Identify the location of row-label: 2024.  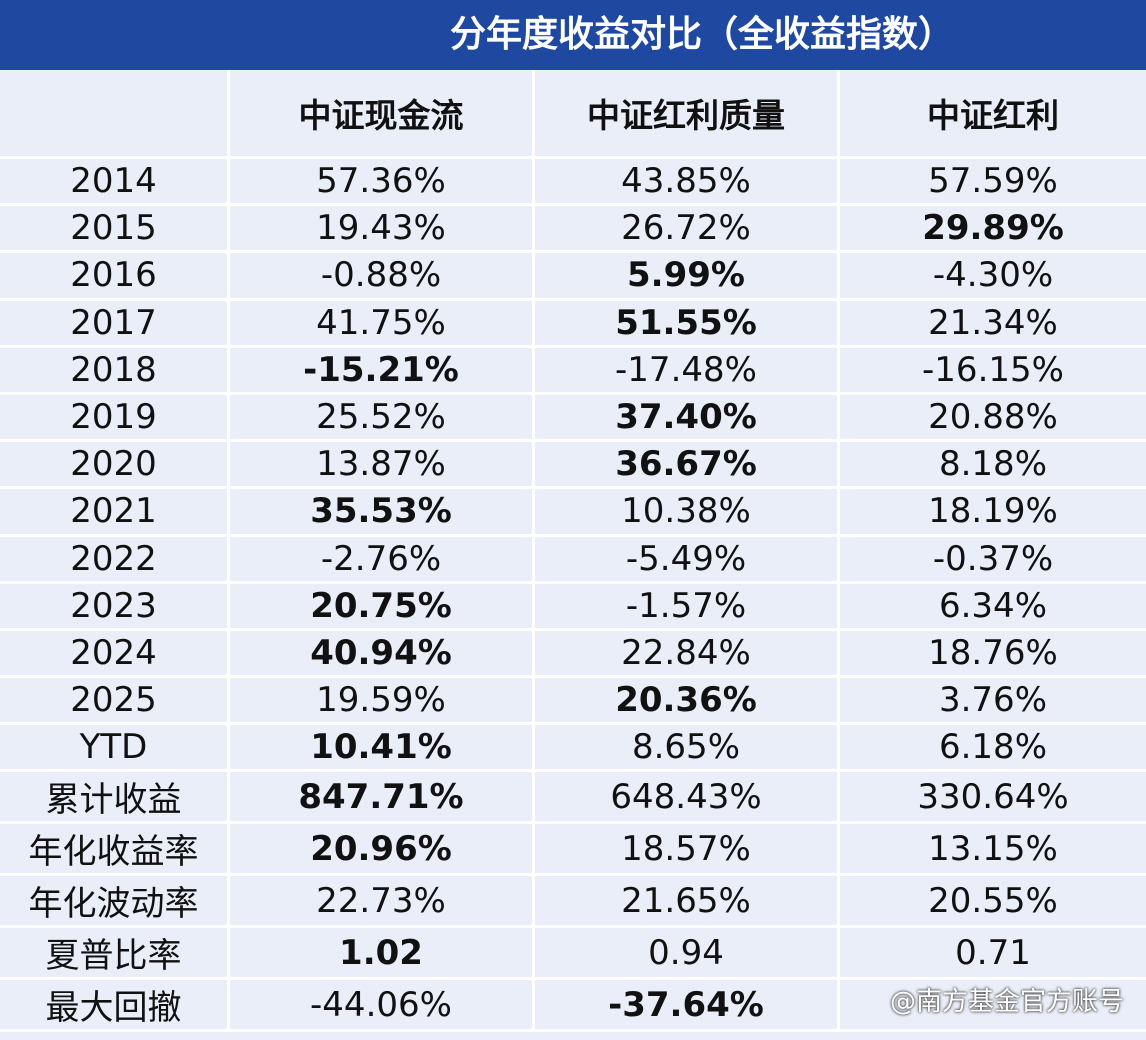
(115, 654).